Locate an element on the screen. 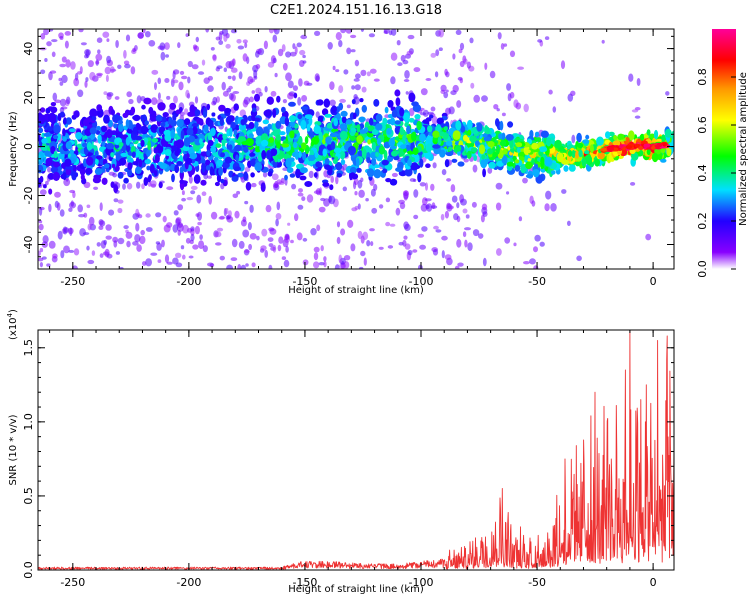 Image resolution: width=750 pixels, height=600 pixels. snr-xtick-label: -150 is located at coordinates (304, 582).